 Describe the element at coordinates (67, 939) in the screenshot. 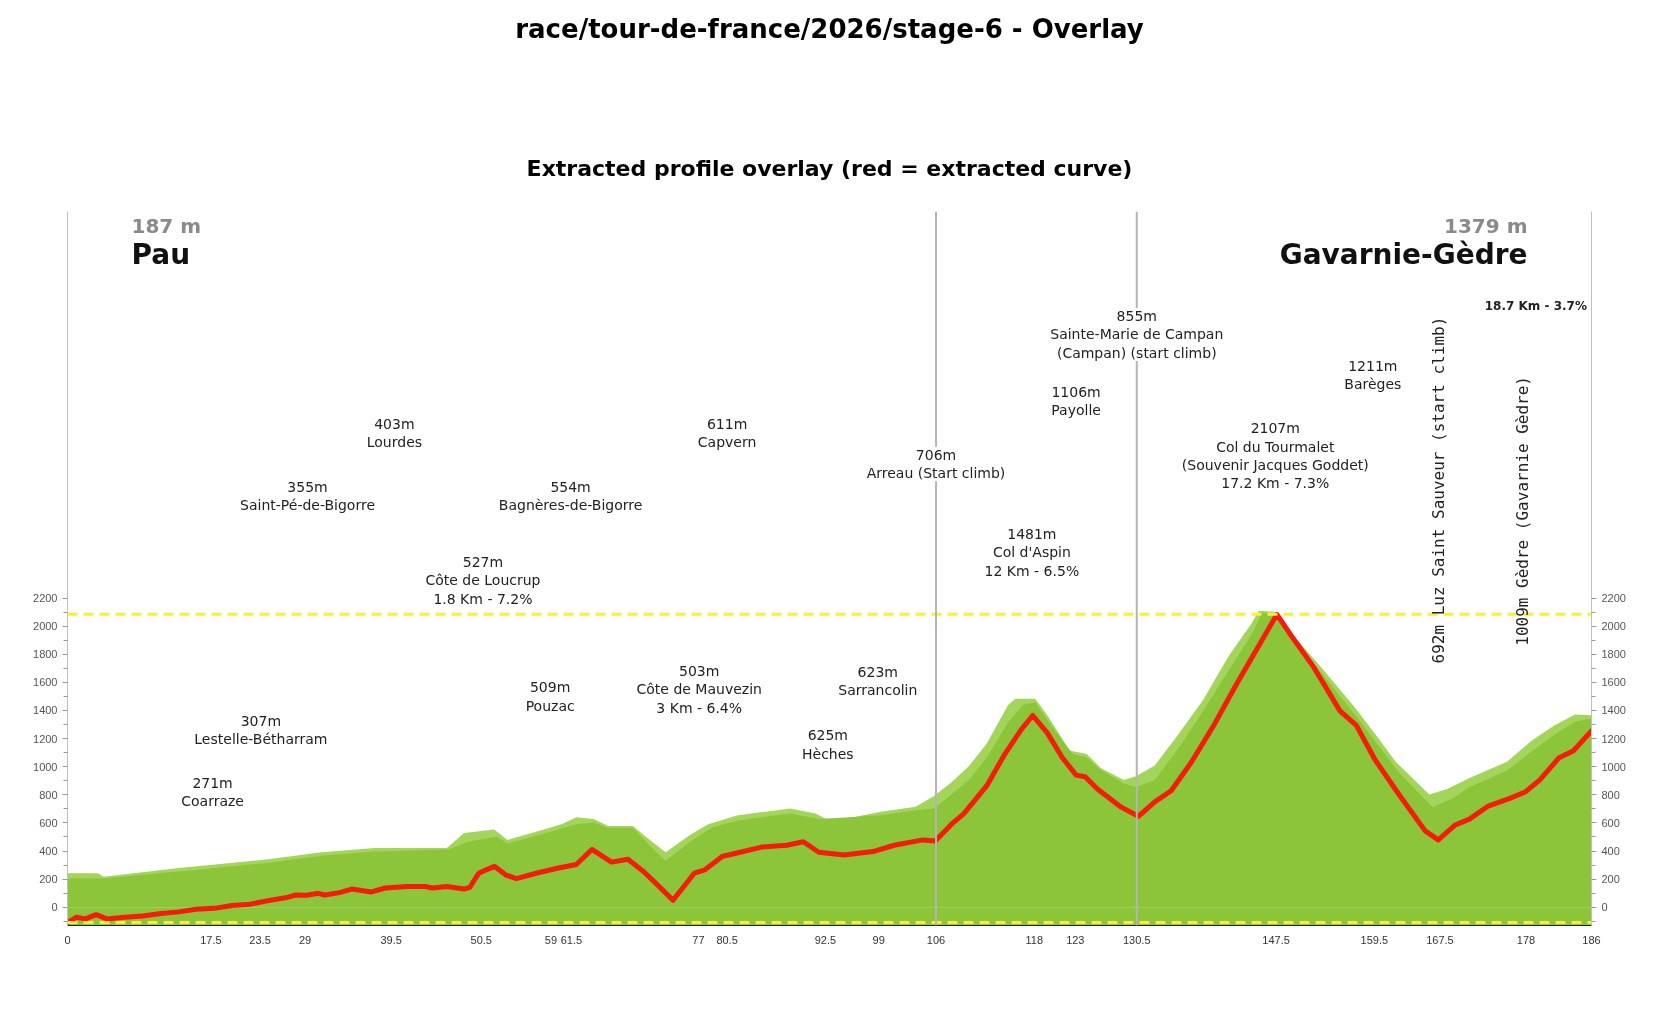

I see `x-tick-label: 0` at that location.